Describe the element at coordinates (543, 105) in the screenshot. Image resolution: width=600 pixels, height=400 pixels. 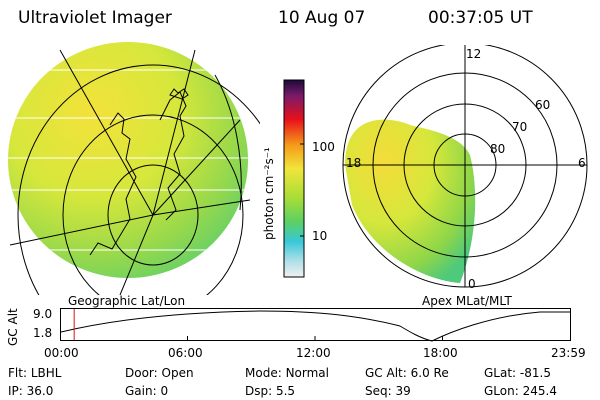
I see `lat-label-60: 60` at that location.